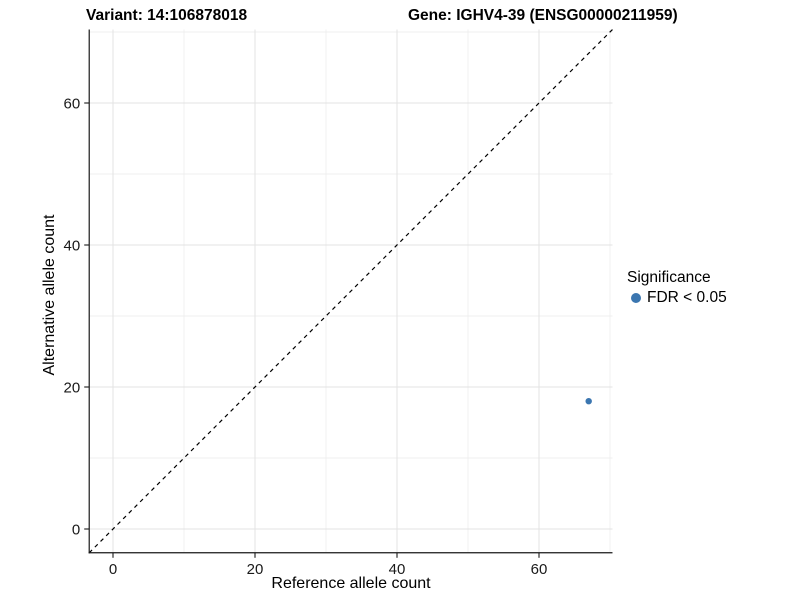 The width and height of the screenshot is (800, 600). What do you see at coordinates (351, 583) in the screenshot?
I see `x-axis-title: Reference allele count` at bounding box center [351, 583].